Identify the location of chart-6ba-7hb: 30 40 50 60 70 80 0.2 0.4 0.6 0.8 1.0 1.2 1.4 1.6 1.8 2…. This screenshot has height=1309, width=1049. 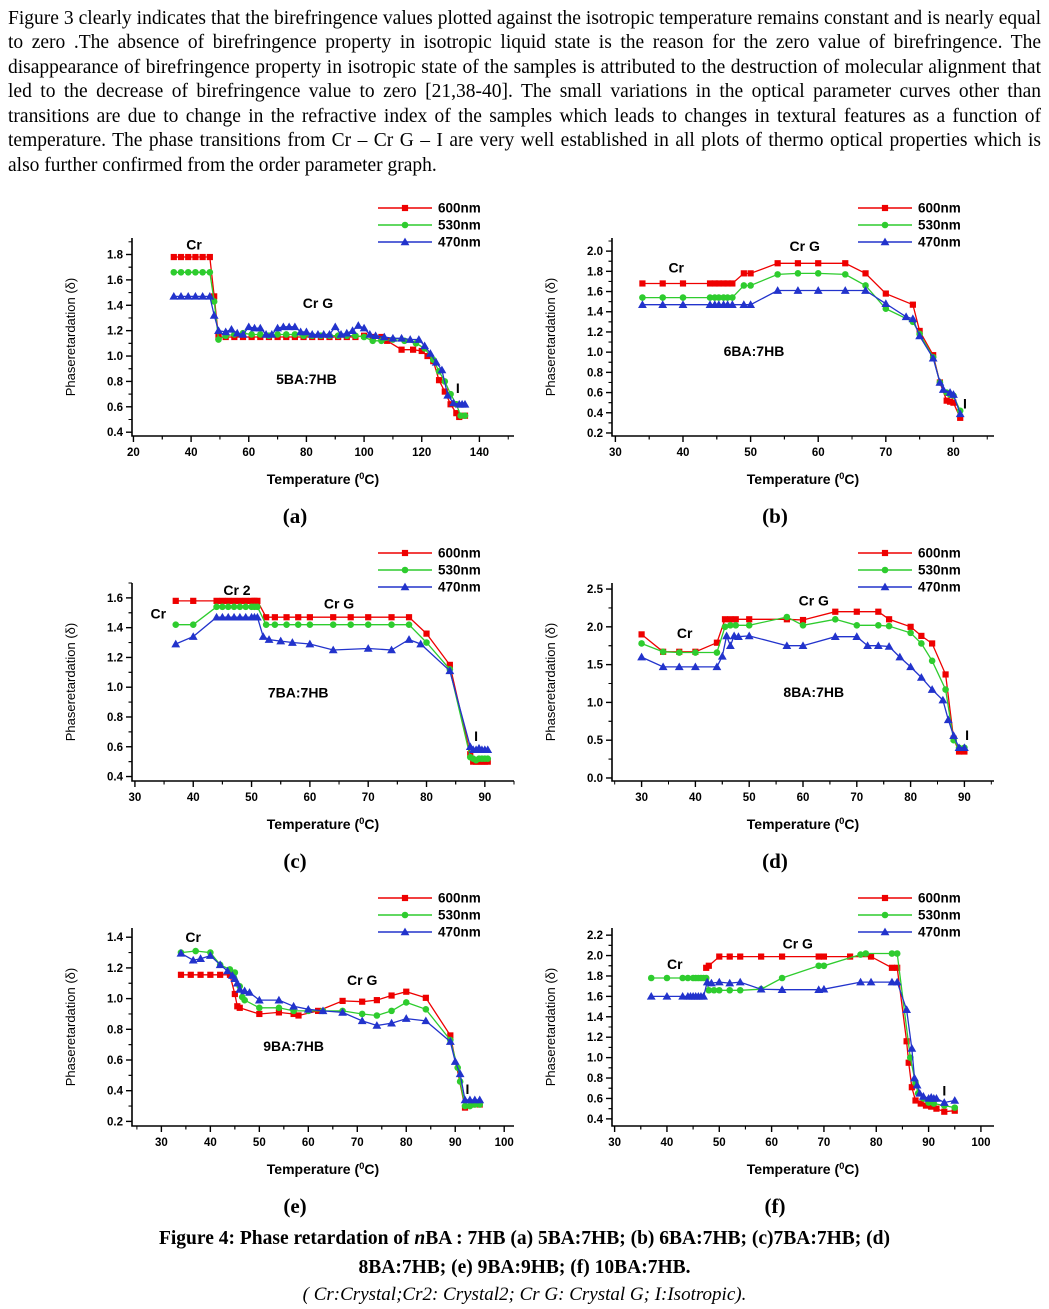
(775, 345).